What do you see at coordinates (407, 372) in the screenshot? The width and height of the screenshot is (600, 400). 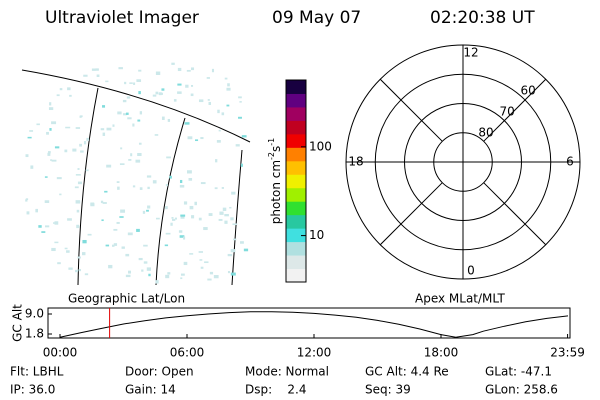 I see `status-field: GC Alt: 4.4 Re` at bounding box center [407, 372].